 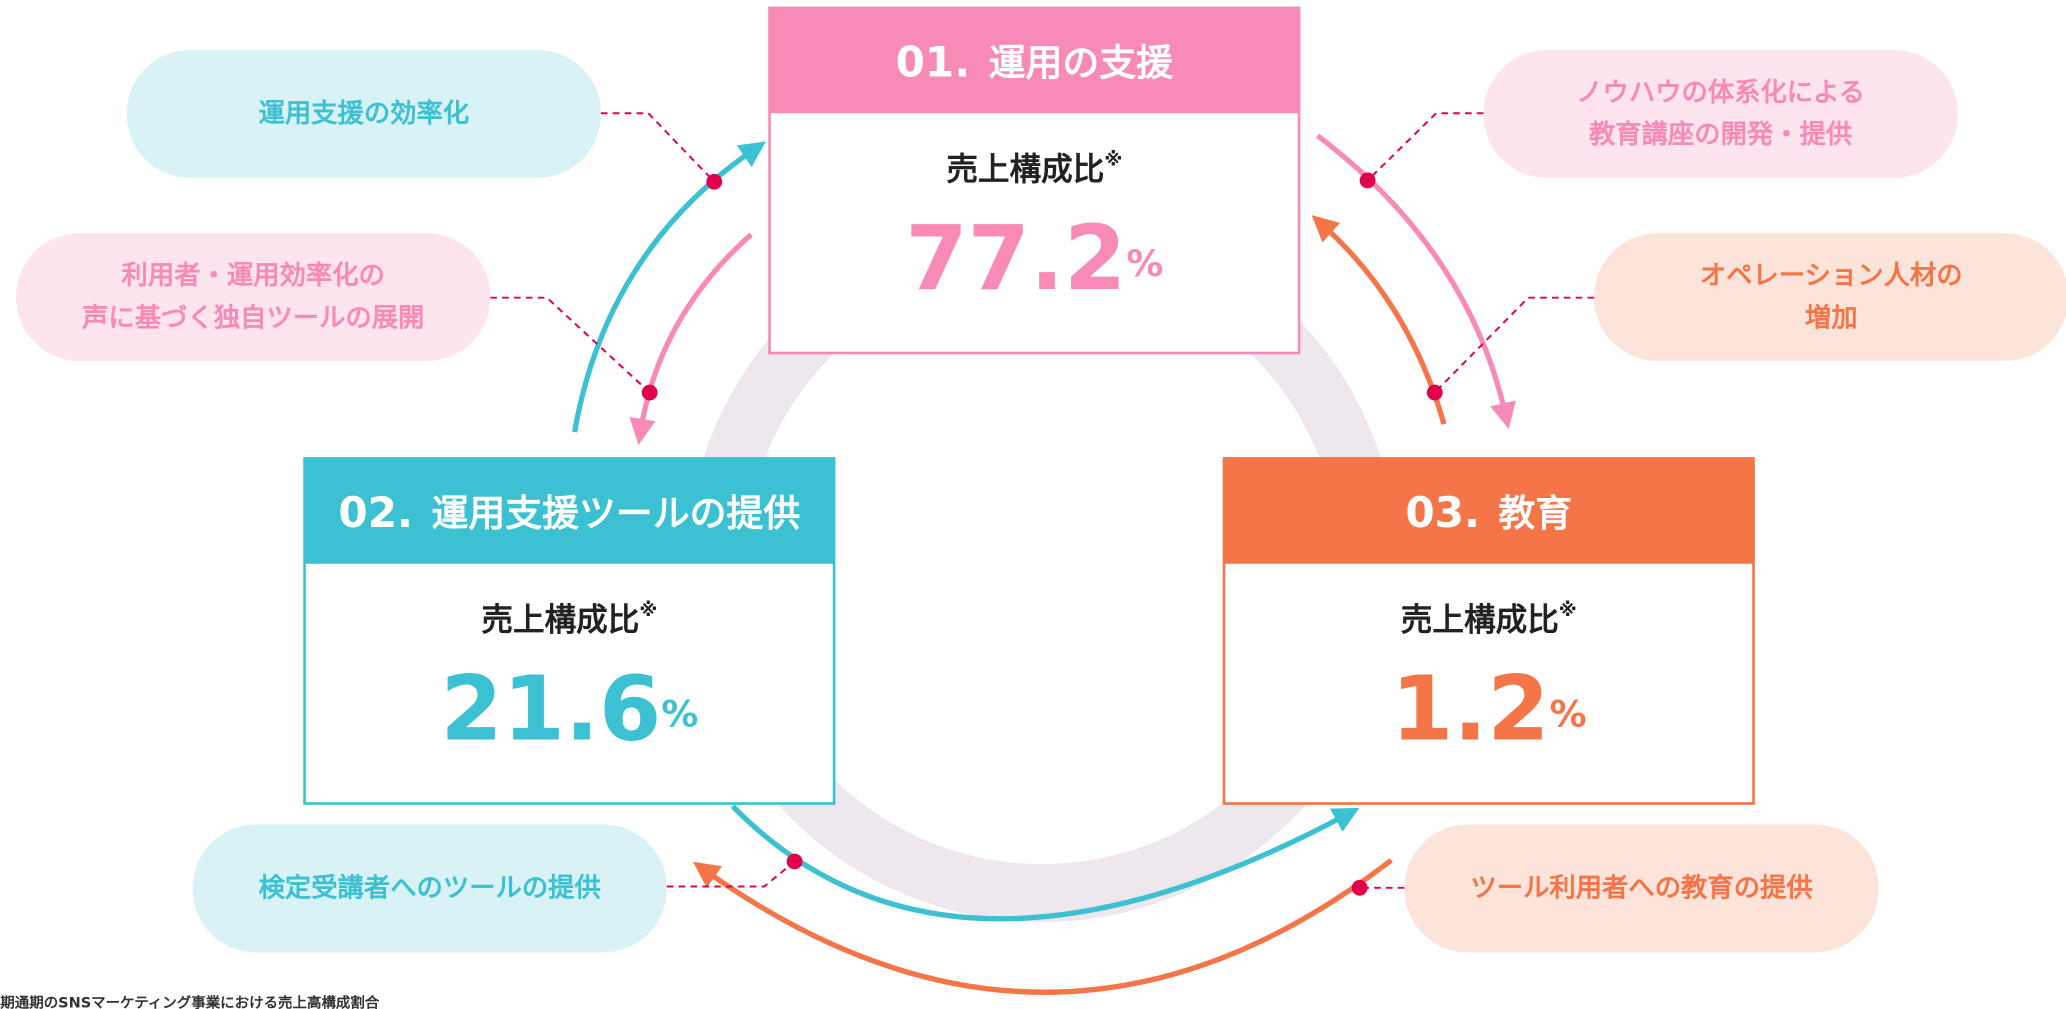 I want to click on pill-text: 増加, so click(x=1831, y=317).